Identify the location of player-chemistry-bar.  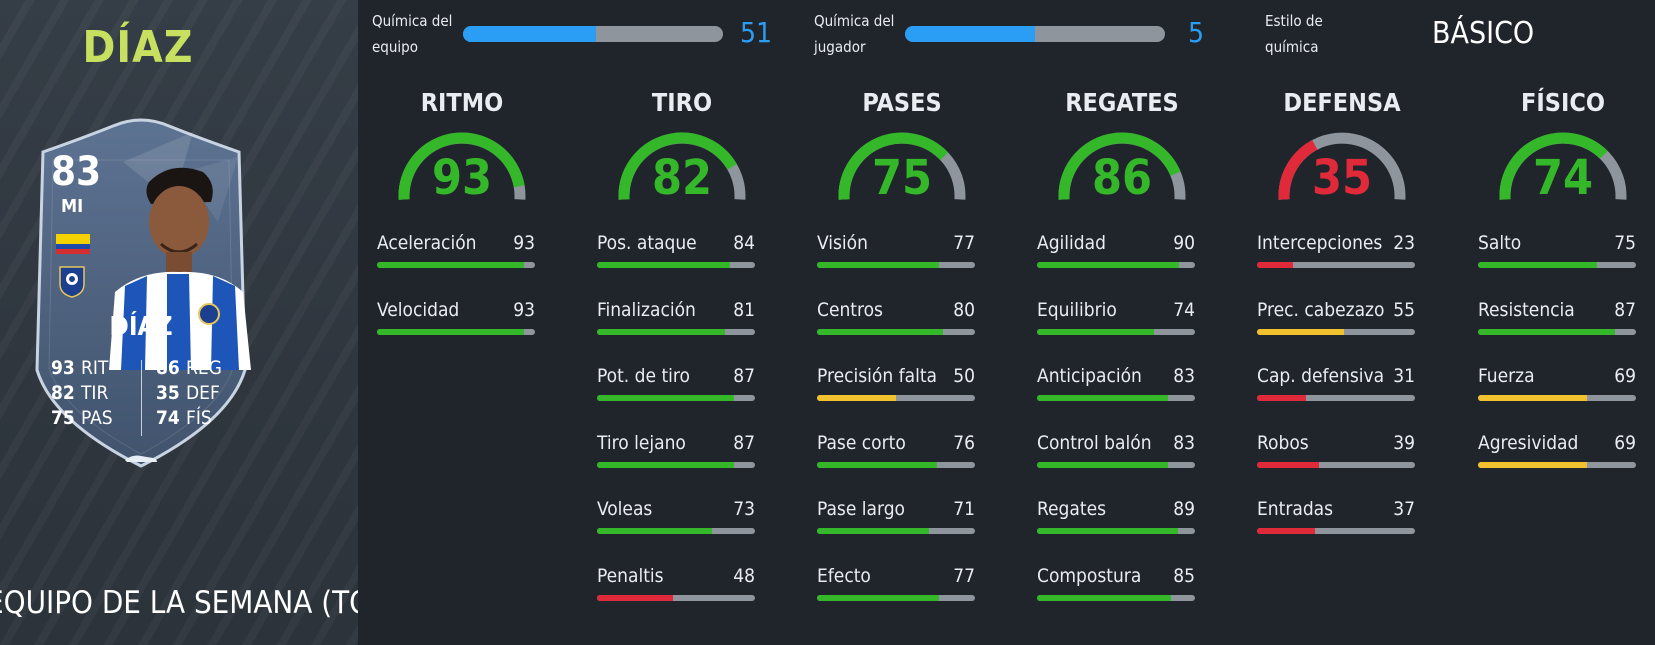
(1035, 34).